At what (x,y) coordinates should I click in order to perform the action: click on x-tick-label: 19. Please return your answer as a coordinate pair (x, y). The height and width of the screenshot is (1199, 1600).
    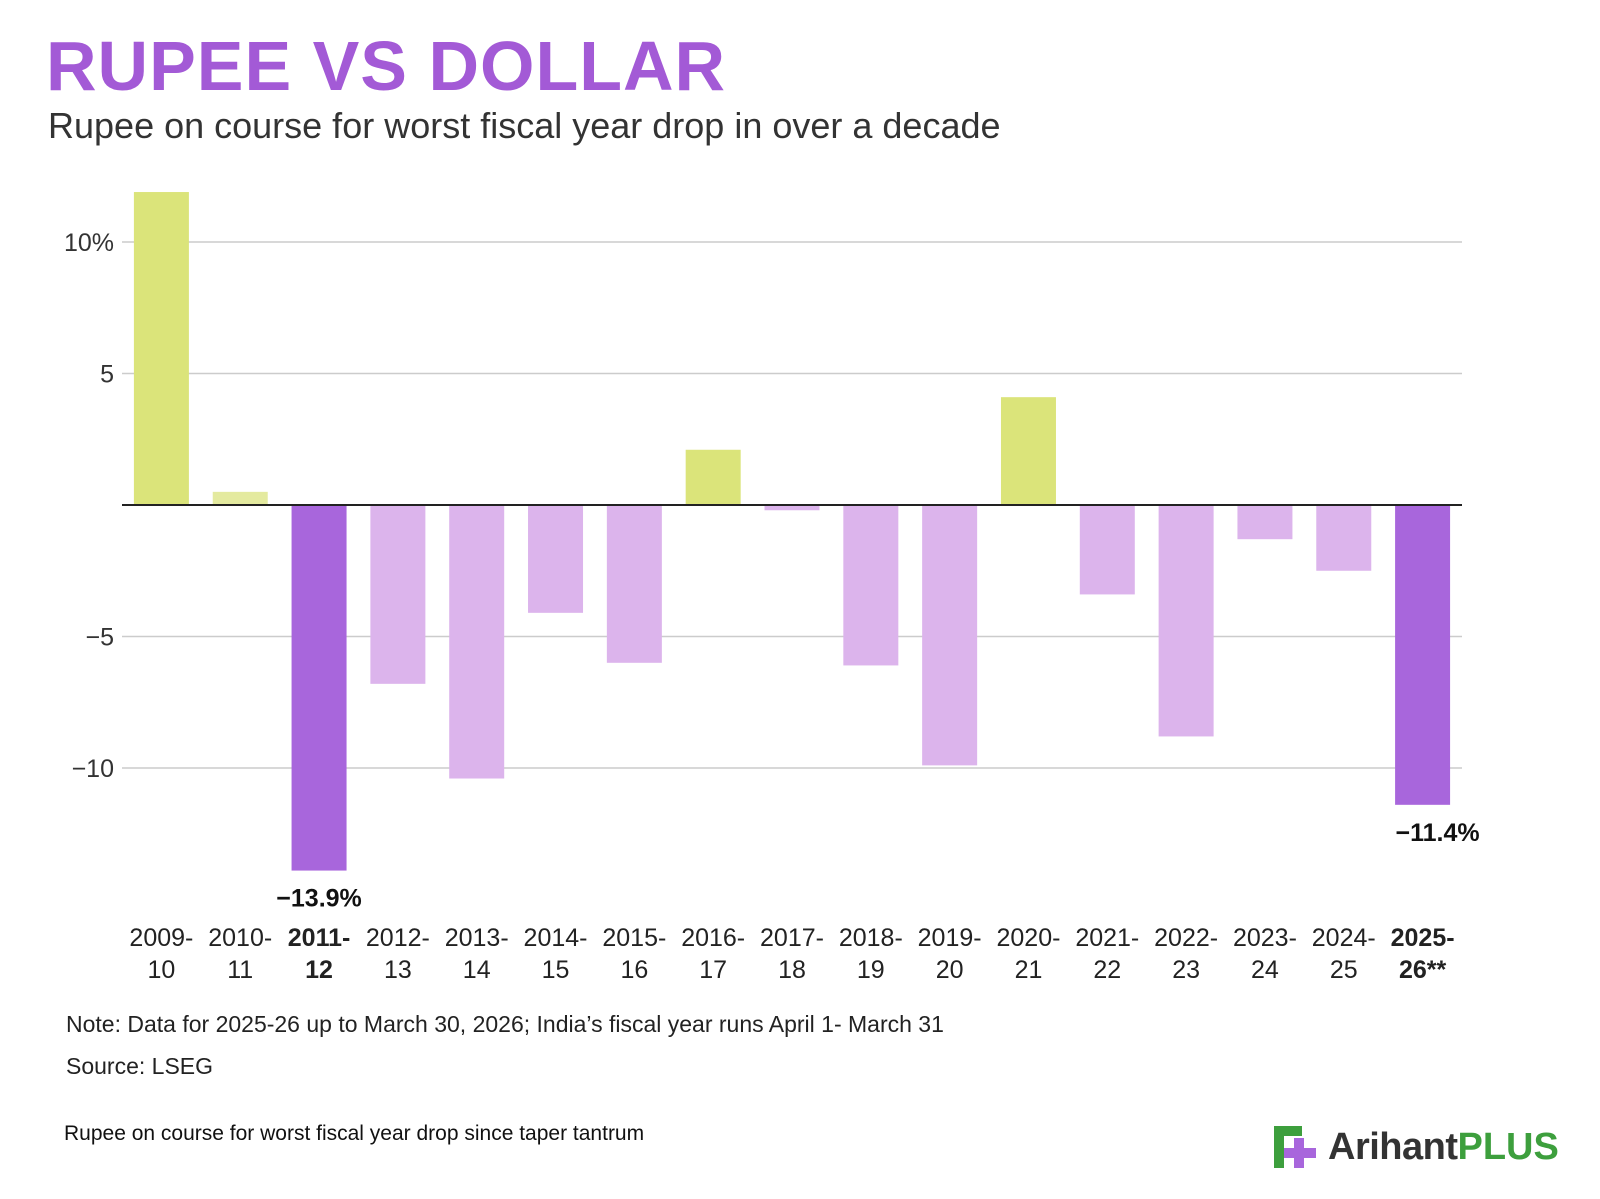
    Looking at the image, I should click on (871, 970).